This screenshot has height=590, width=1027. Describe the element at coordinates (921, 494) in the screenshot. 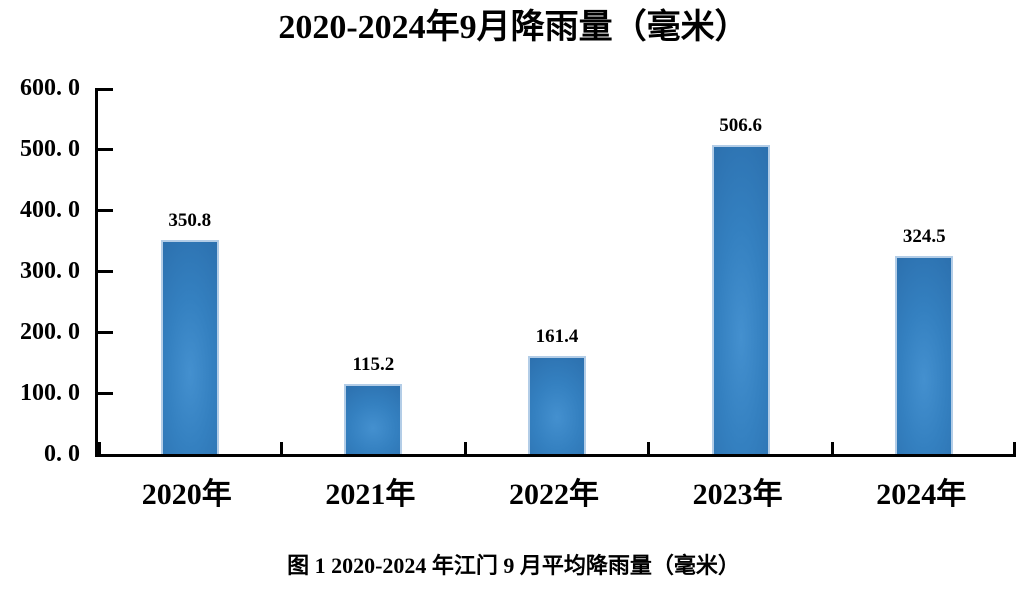

I see `x-tick-label: 2024年` at that location.